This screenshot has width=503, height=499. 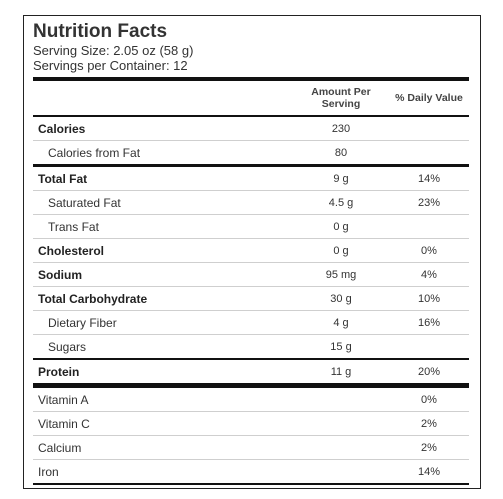 What do you see at coordinates (429, 274) in the screenshot?
I see `nutrient-daily-value: 4%` at bounding box center [429, 274].